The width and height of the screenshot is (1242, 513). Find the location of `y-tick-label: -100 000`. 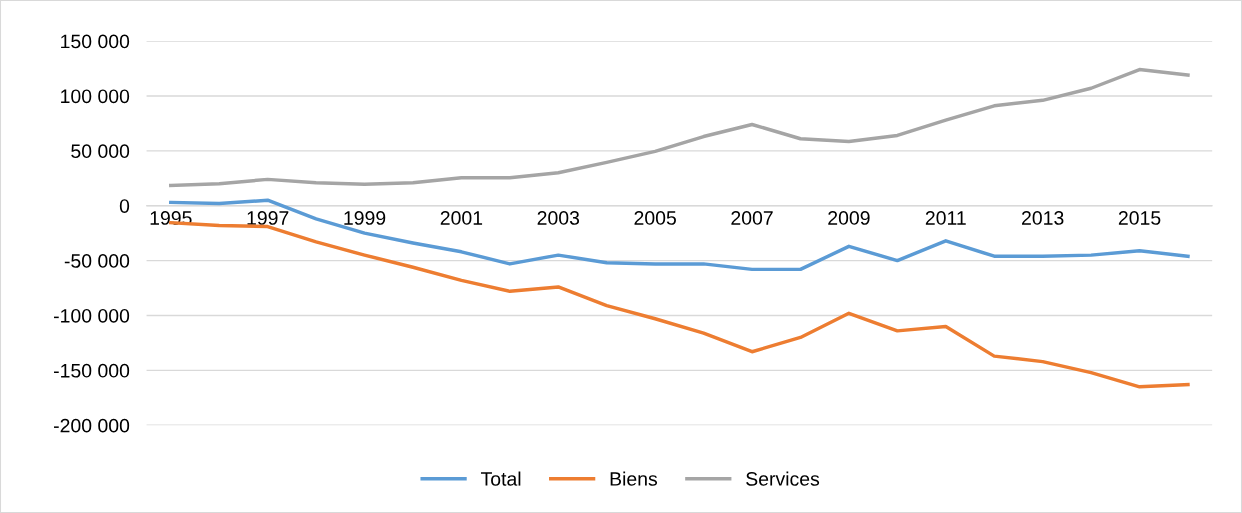

y-tick-label: -100 000 is located at coordinates (92, 315).